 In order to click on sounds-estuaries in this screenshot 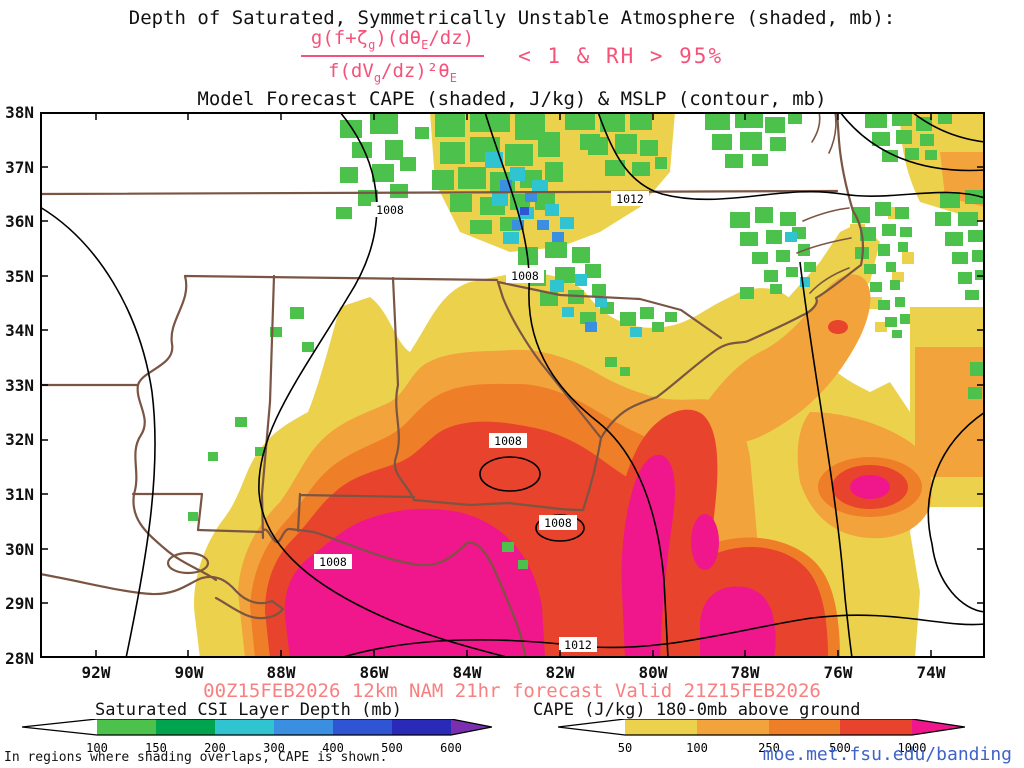, I will do `click(824, 203)`.